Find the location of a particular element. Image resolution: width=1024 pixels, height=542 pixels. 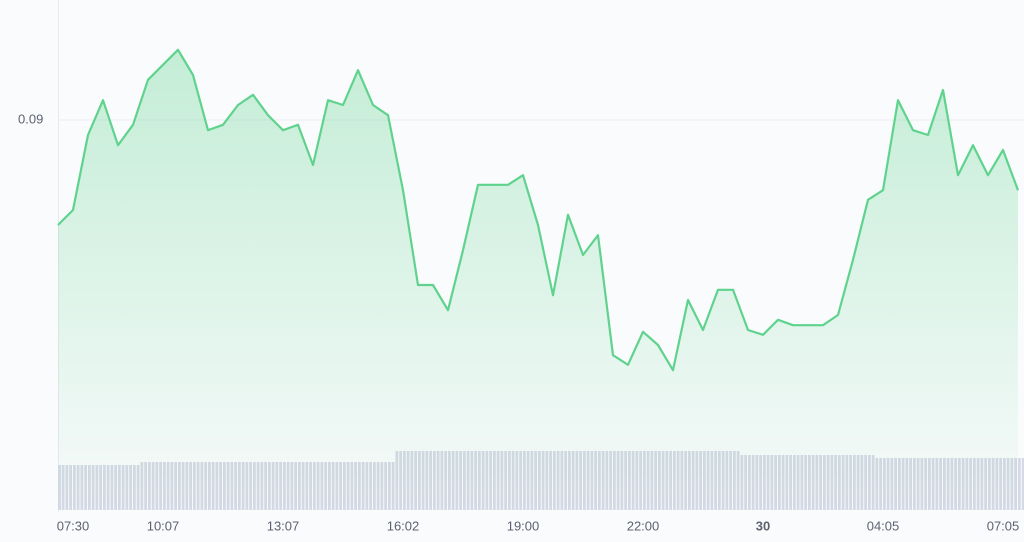

x-tick-label: 10:07 is located at coordinates (163, 525).